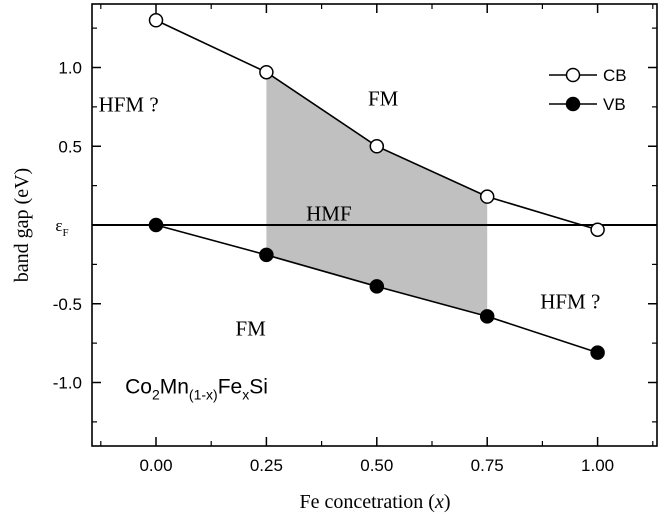 The image size is (659, 519). What do you see at coordinates (614, 104) in the screenshot?
I see `legend-label-vb: VB` at bounding box center [614, 104].